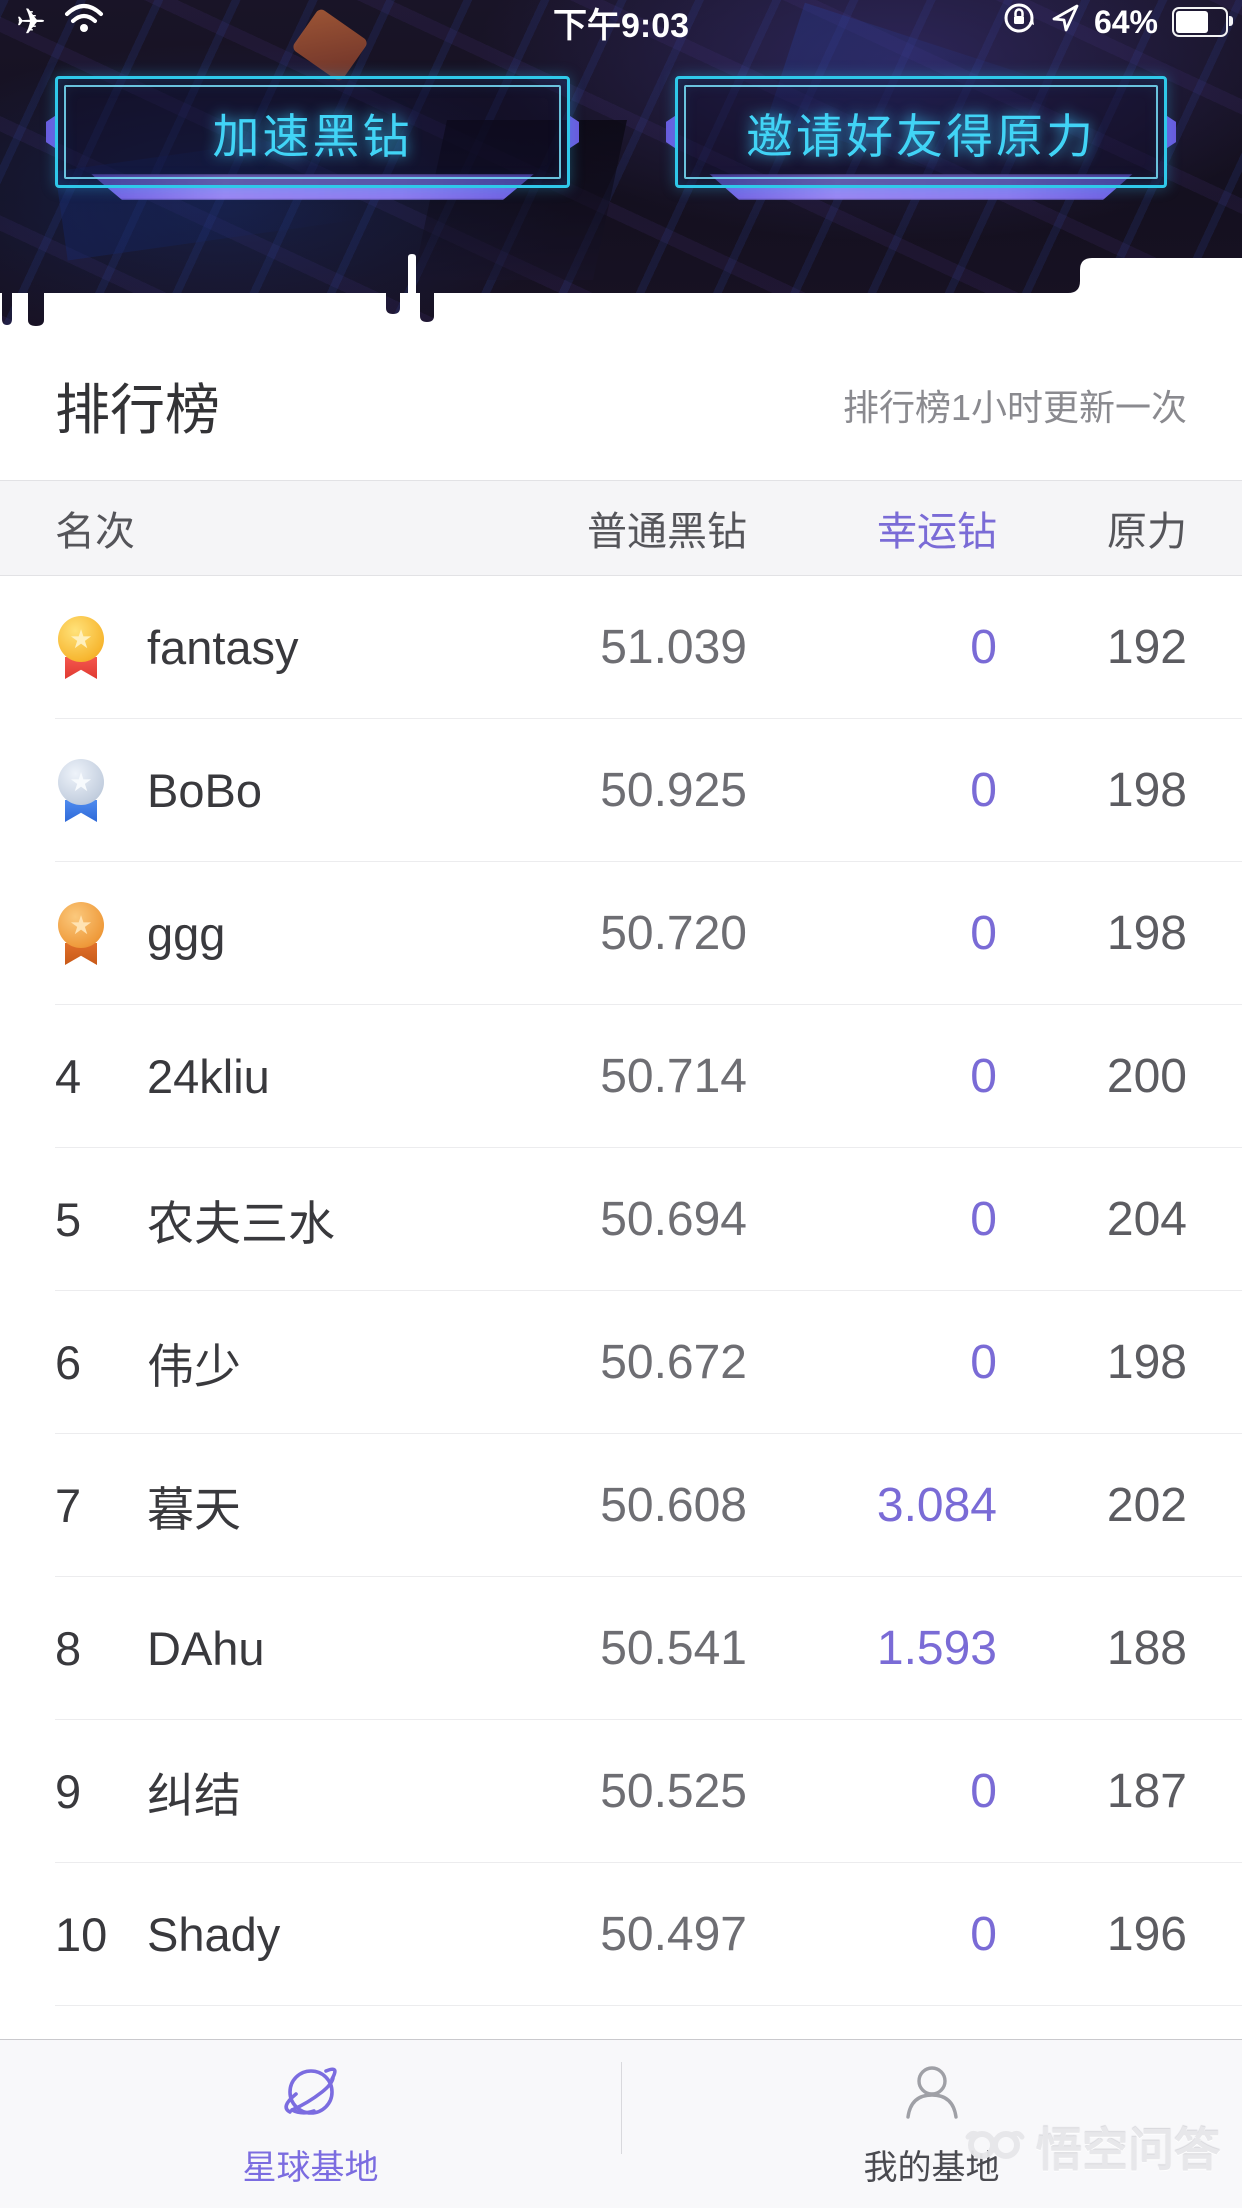 The width and height of the screenshot is (1242, 2208). What do you see at coordinates (286, 790) in the screenshot?
I see `player-cell: ★ 2 BoBo` at bounding box center [286, 790].